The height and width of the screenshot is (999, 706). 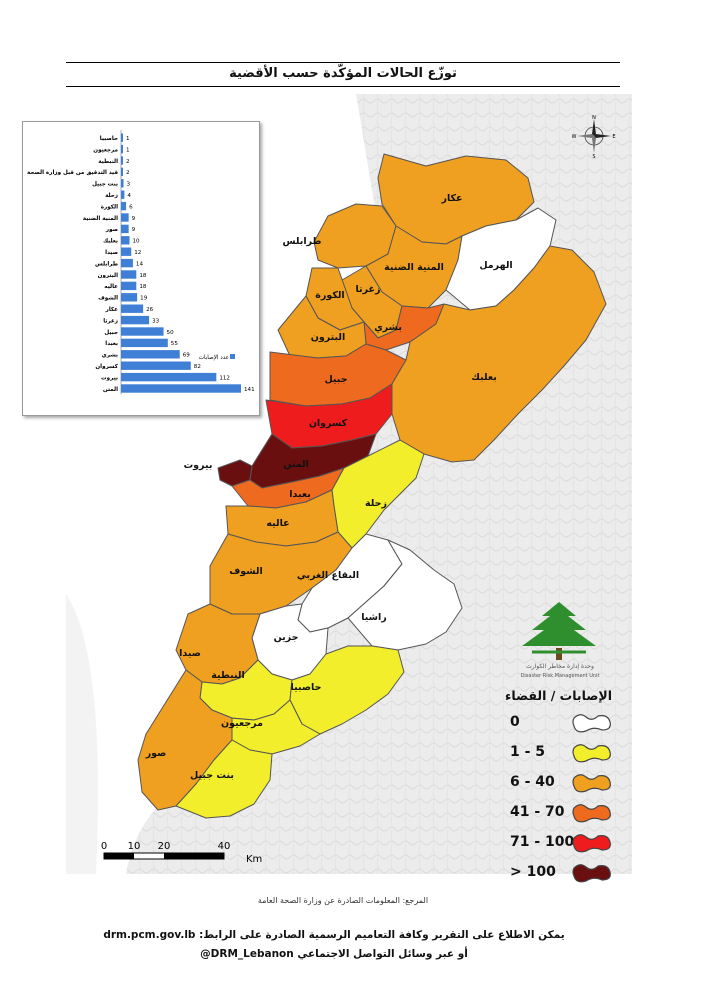 What do you see at coordinates (144, 299) in the screenshot?
I see `value-label: 19` at bounding box center [144, 299].